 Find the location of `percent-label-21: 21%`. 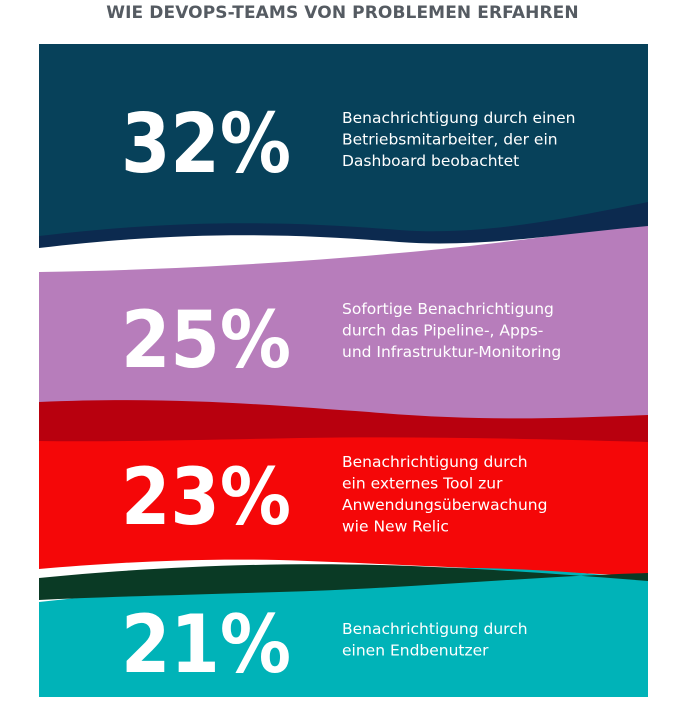

percent-label-21: 21% is located at coordinates (206, 644).